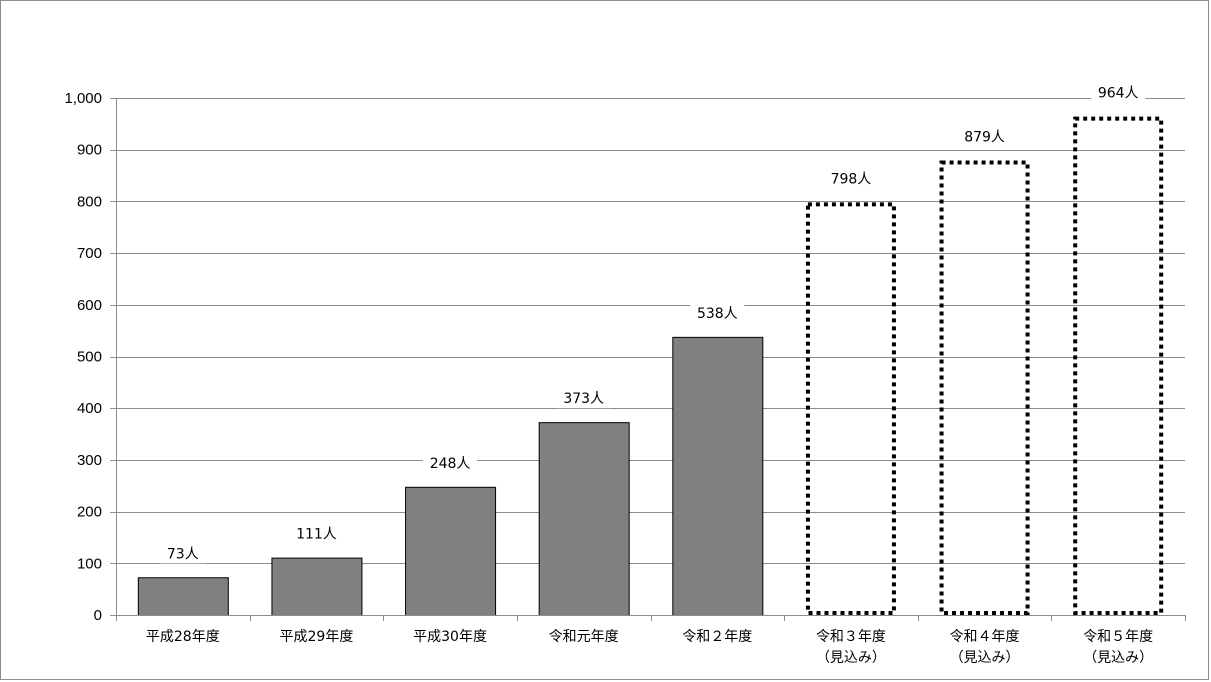 The width and height of the screenshot is (1211, 682). Describe the element at coordinates (317, 637) in the screenshot. I see `x-tick-label: 平成29年度` at that location.